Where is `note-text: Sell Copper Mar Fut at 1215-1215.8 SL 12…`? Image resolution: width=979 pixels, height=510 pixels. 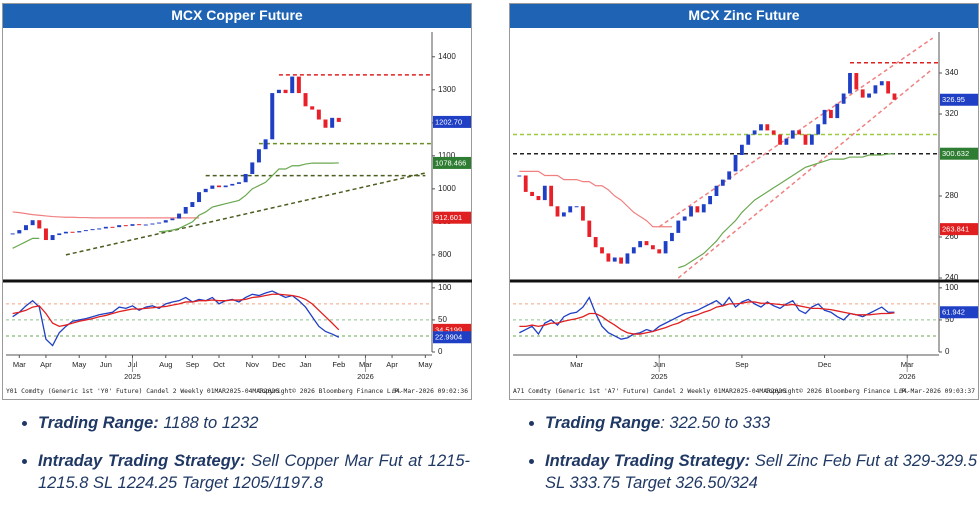
note-text: Sell Copper Mar Fut at 1215-1215.8 SL 12… is located at coordinates (254, 472).